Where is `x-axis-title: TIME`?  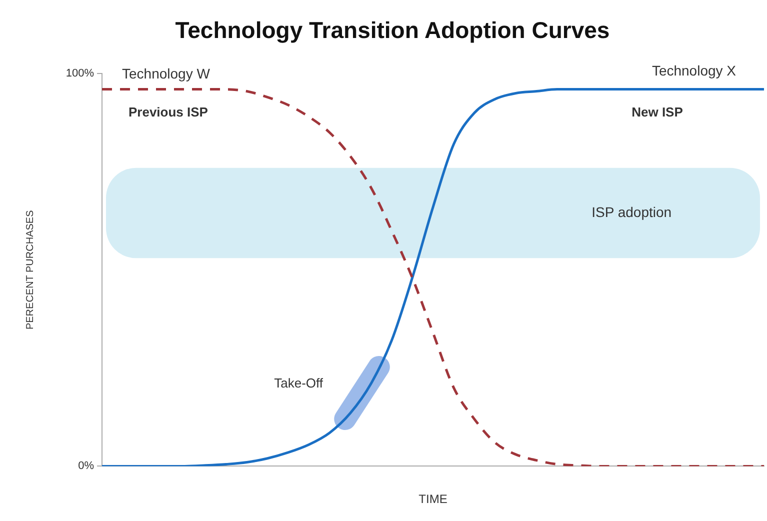
x-axis-title: TIME is located at coordinates (433, 499).